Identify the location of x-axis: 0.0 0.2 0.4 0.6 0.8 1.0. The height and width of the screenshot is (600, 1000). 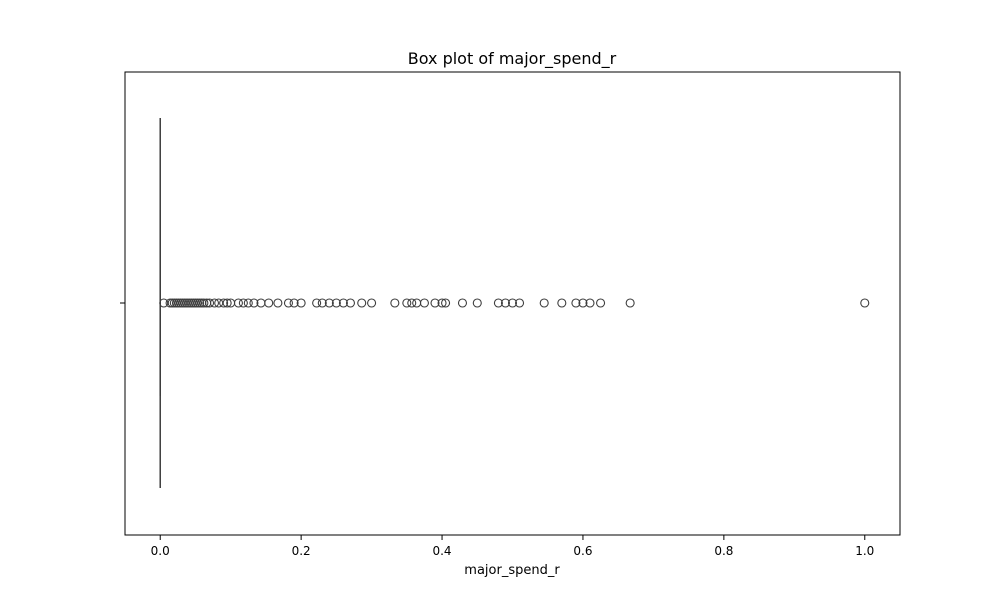
(512, 546).